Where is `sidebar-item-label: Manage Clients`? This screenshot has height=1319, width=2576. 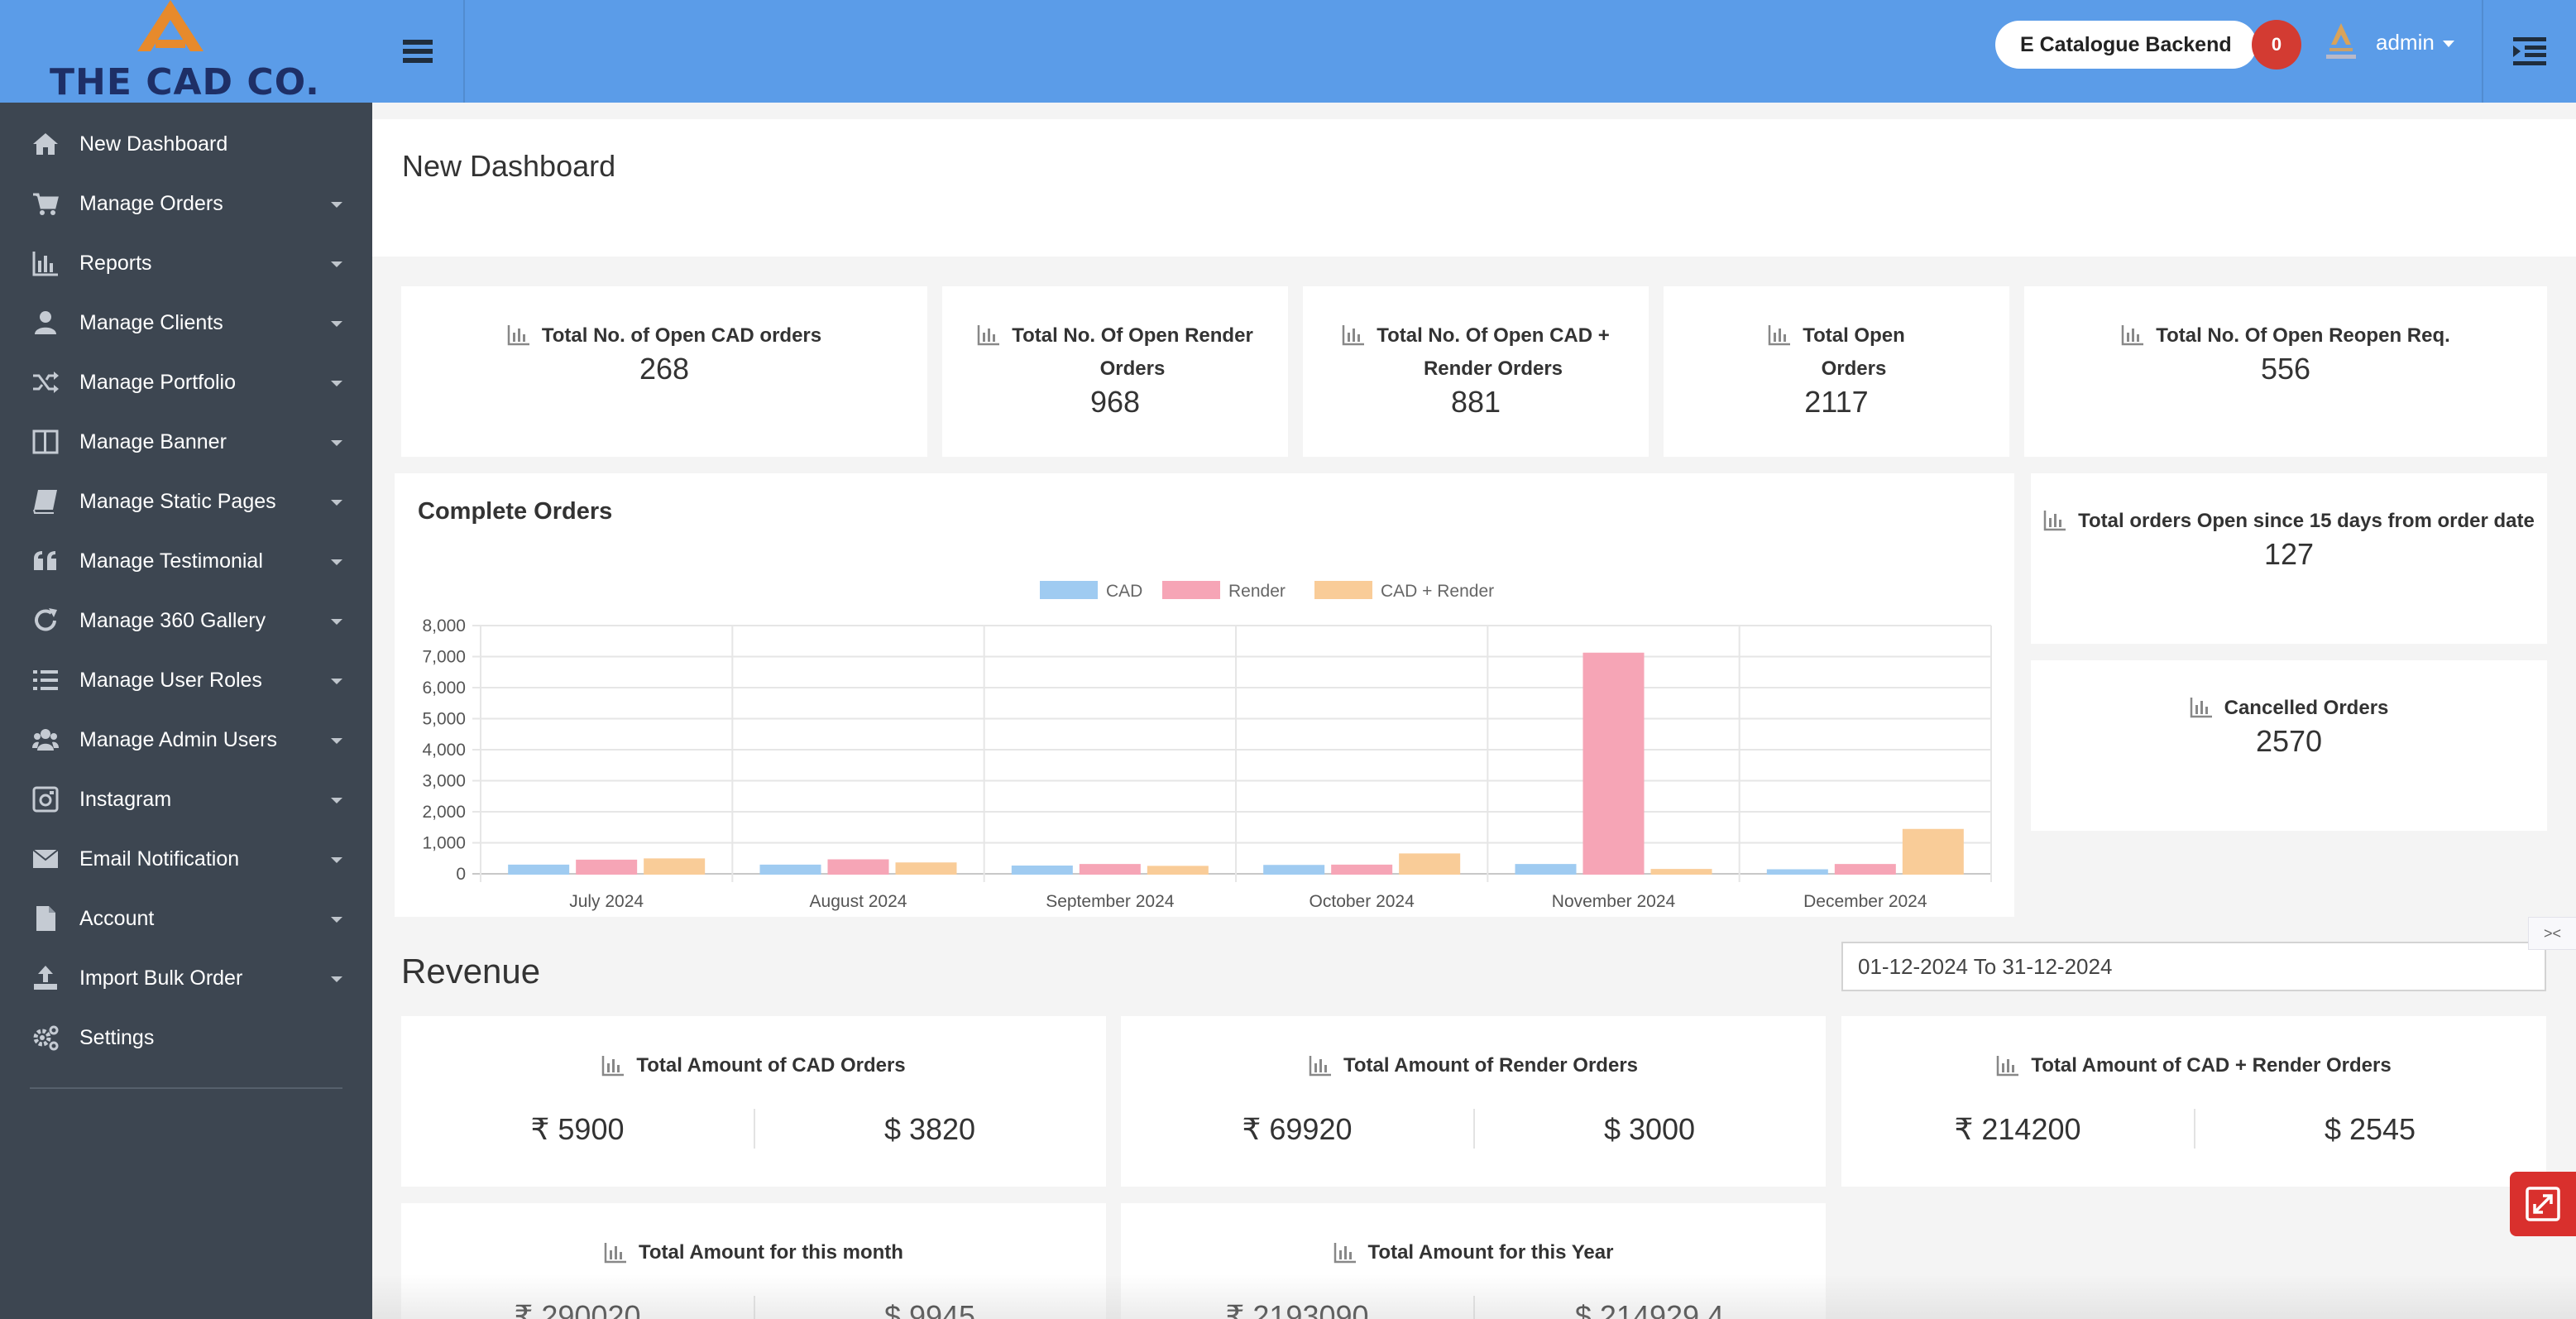 sidebar-item-label: Manage Clients is located at coordinates (151, 322).